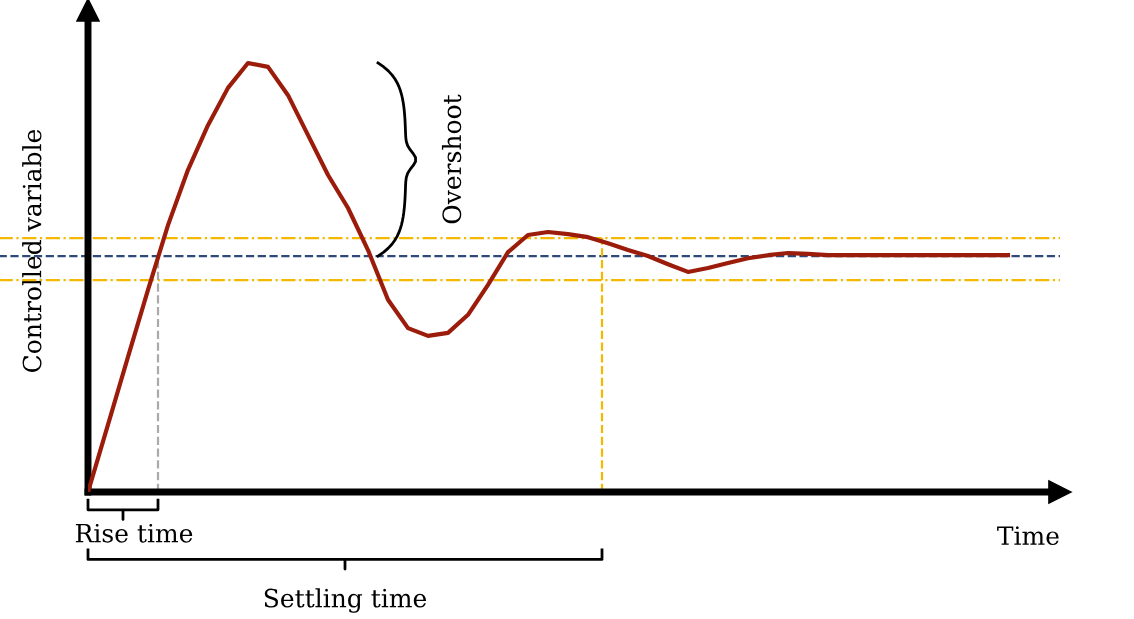 This screenshot has height=619, width=1134. What do you see at coordinates (451, 159) in the screenshot?
I see `annotation: Overshoot` at bounding box center [451, 159].